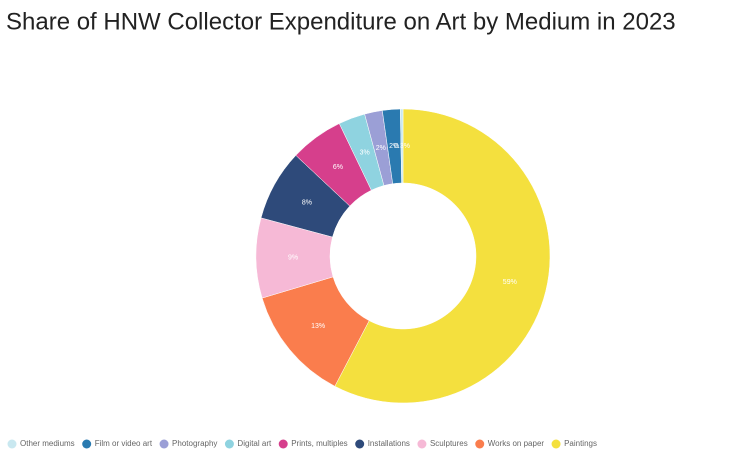  Describe the element at coordinates (194, 443) in the screenshot. I see `legend-label: Photography` at that location.